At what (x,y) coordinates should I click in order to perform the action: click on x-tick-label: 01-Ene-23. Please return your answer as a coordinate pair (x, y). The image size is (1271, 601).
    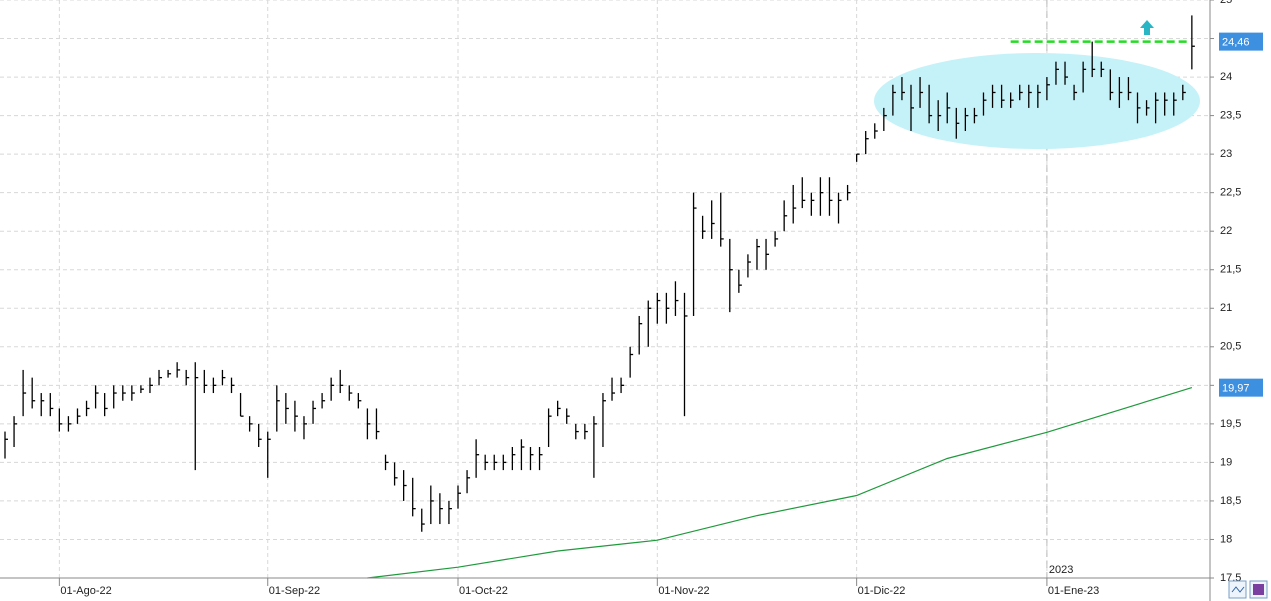
    Looking at the image, I should click on (1073, 591).